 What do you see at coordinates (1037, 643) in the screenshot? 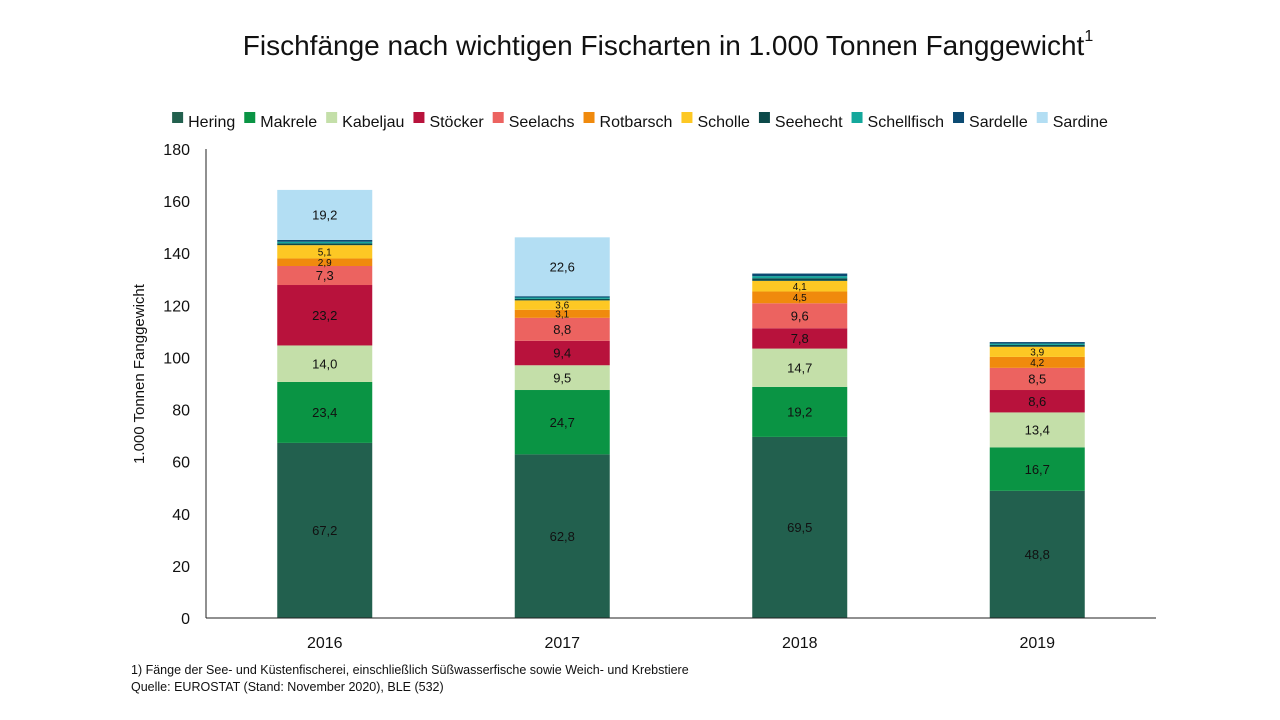
I see `x-tick-label: 2019` at bounding box center [1037, 643].